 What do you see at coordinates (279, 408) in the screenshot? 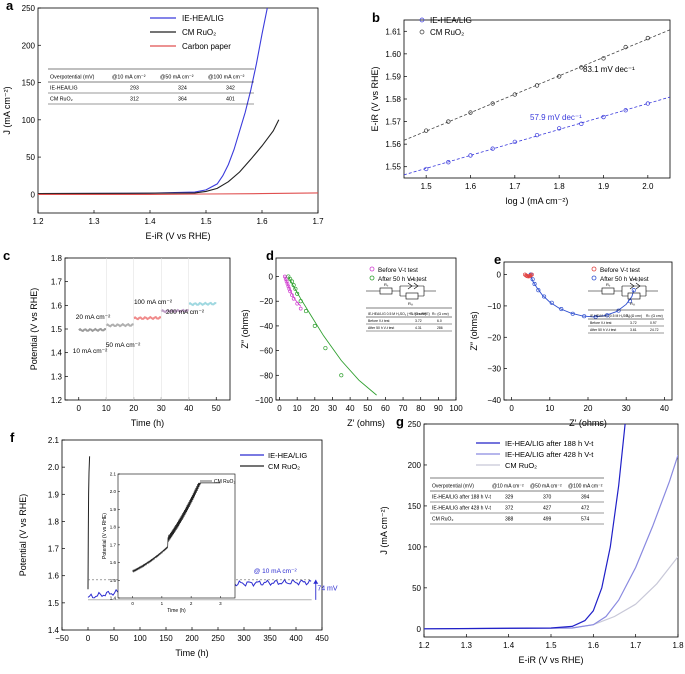
I see `x-tick-label-d: 0` at bounding box center [279, 408].